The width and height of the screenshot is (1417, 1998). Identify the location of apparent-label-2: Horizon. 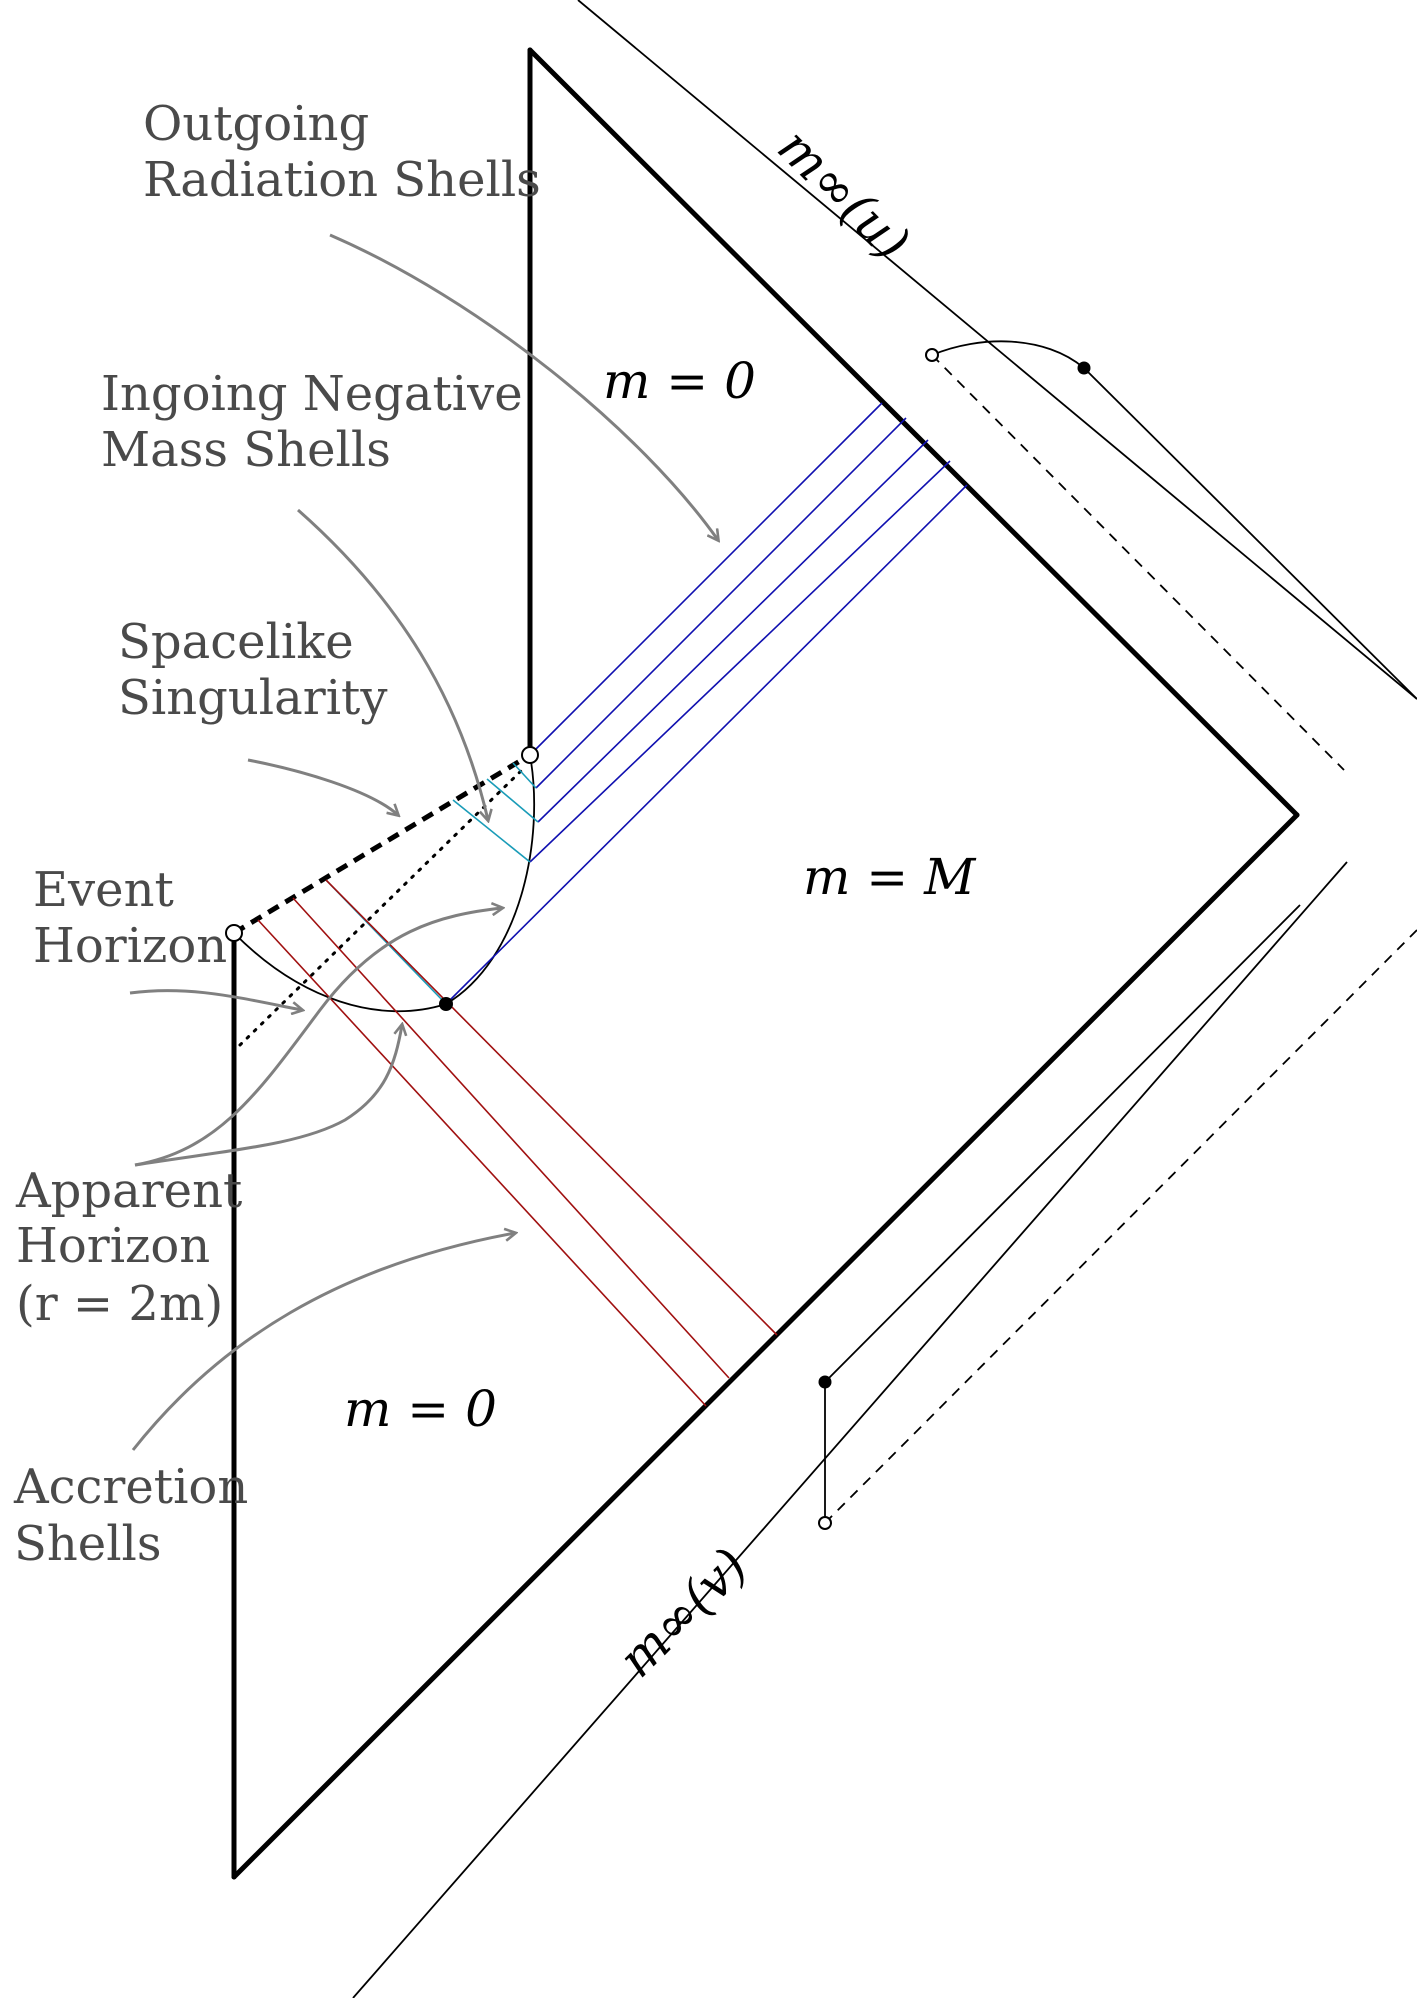
(113, 1246).